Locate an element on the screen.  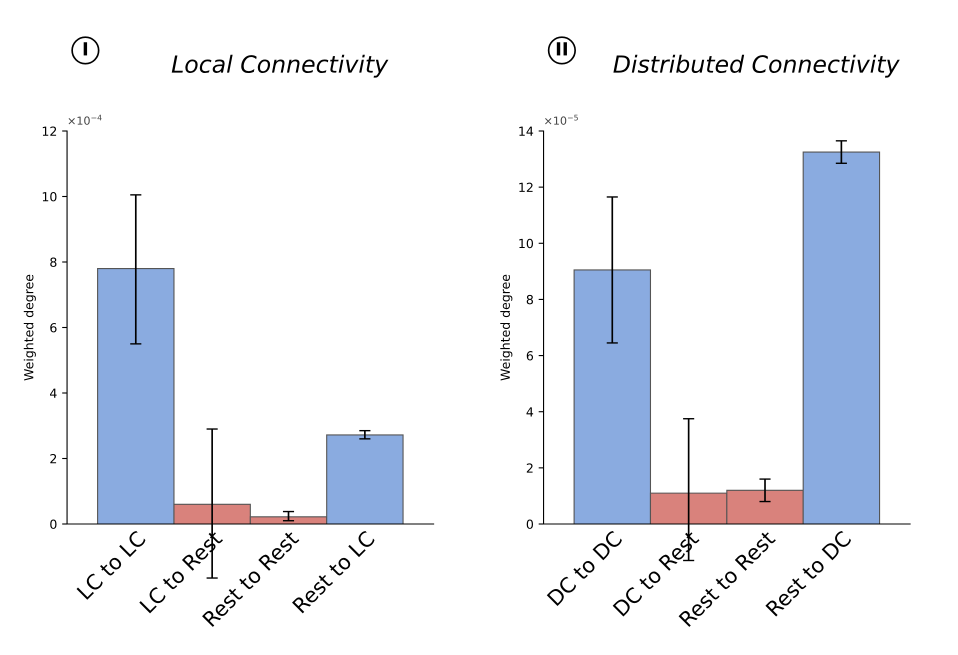
text: ×10$^{−5}$ is located at coordinates (561, 119).